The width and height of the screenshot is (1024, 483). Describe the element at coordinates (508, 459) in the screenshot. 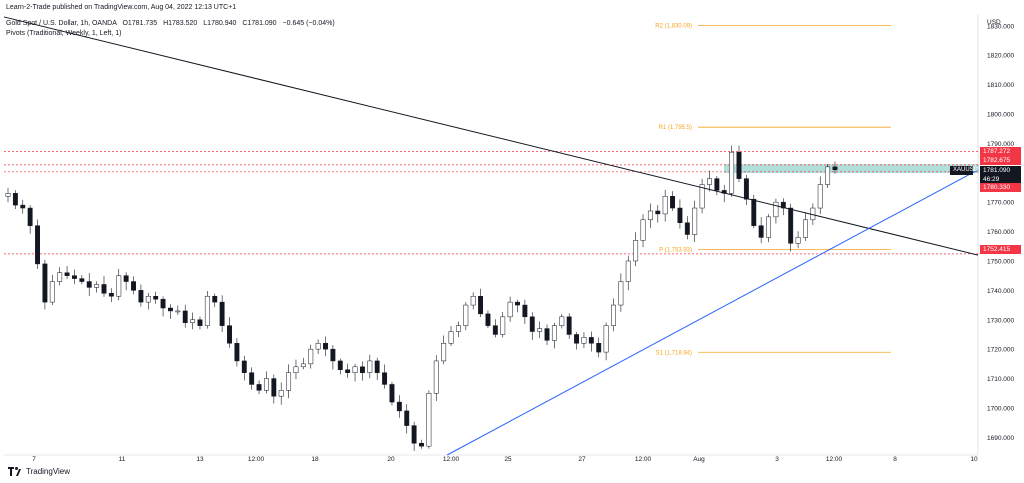

I see `x-tick-label: 25` at that location.